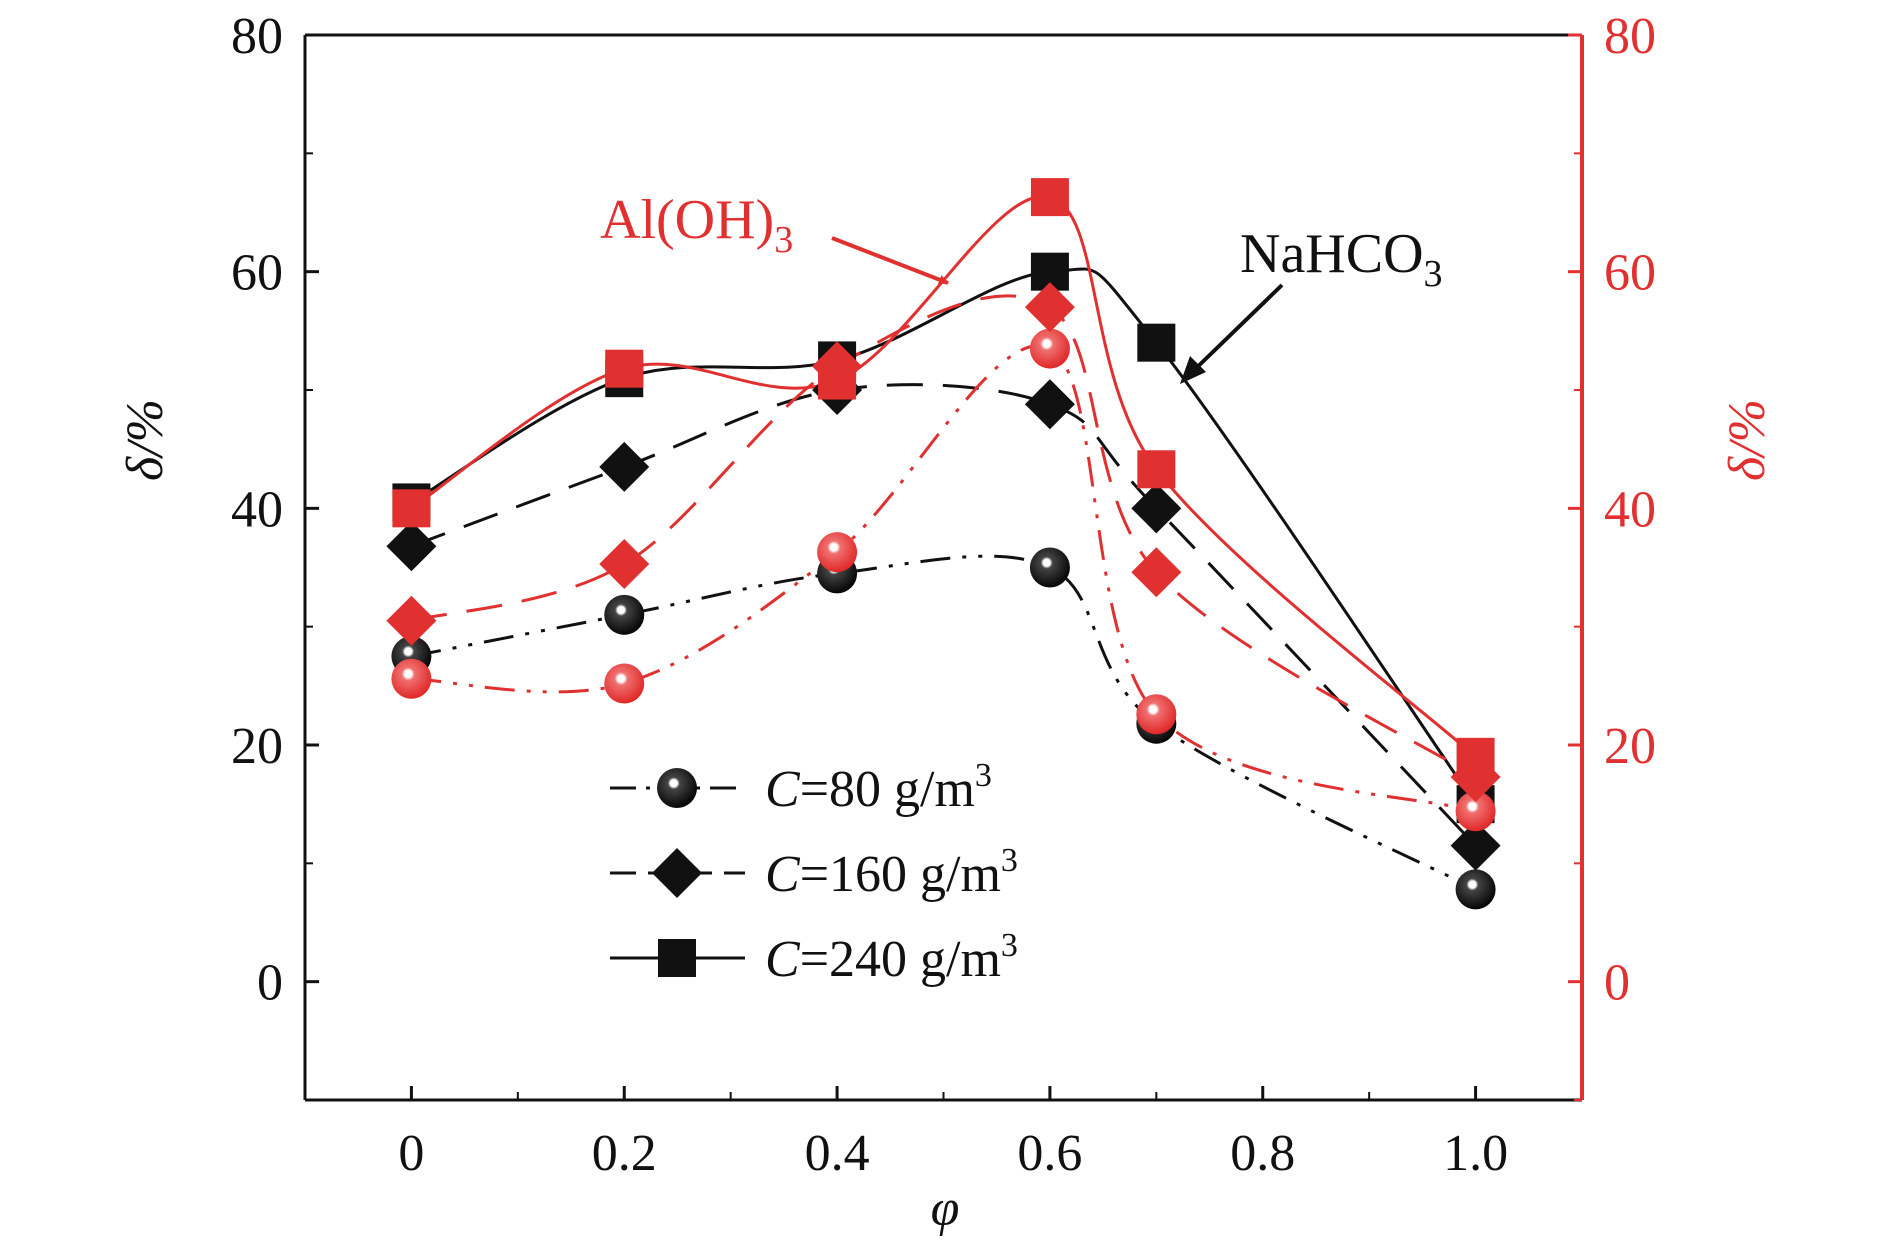  Describe the element at coordinates (890, 260) in the screenshot. I see `annotation-aloh3-arrow` at that location.